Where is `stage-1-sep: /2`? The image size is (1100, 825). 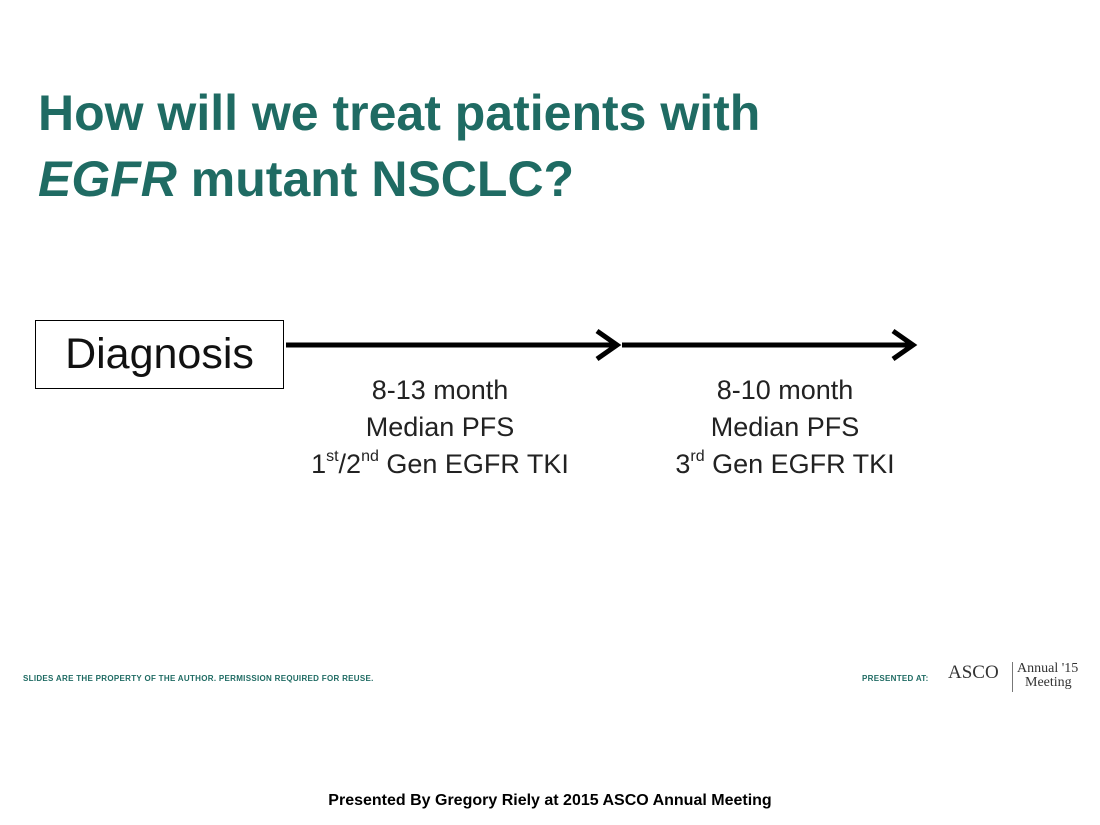 stage-1-sep: /2 is located at coordinates (350, 464).